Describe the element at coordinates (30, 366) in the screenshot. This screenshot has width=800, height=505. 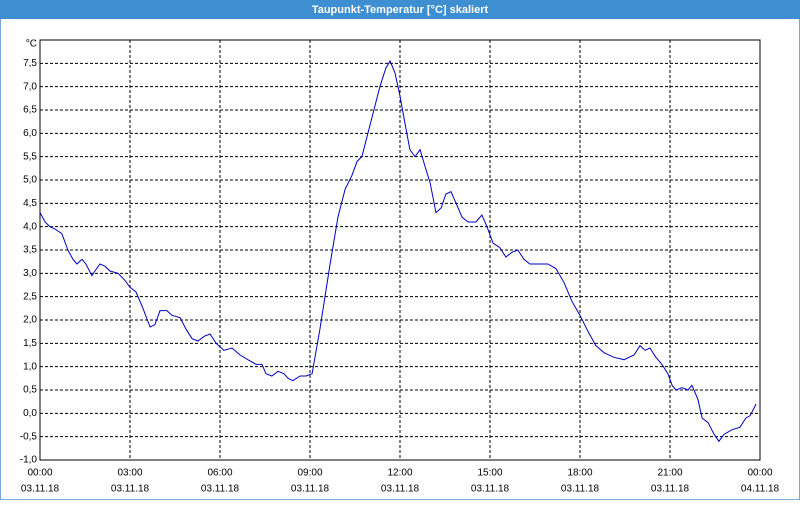
I see `y-tick-label: 1,0` at that location.